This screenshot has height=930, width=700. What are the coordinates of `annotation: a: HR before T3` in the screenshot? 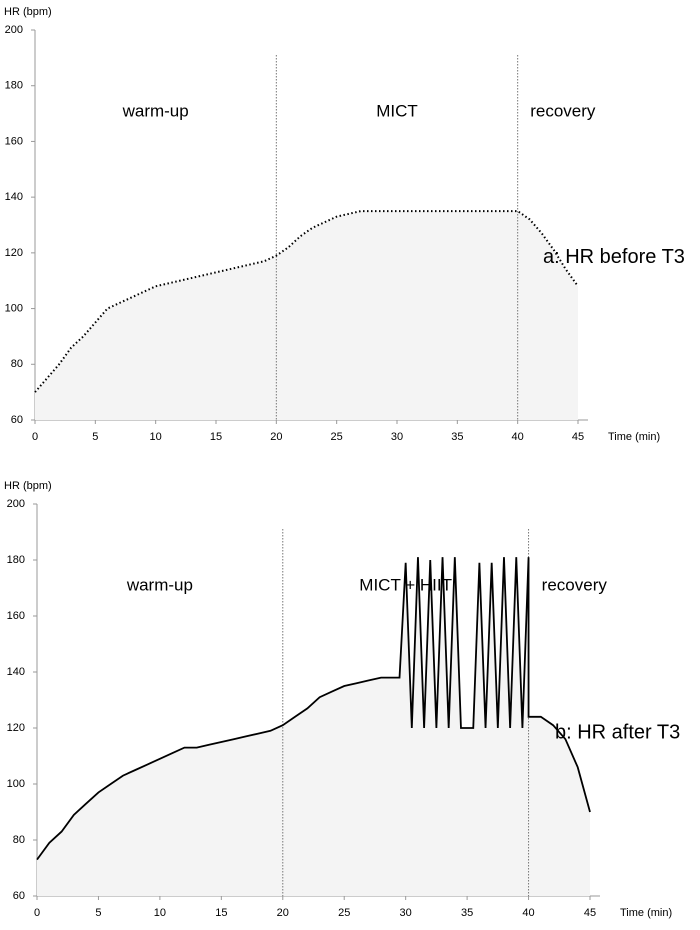 It's located at (614, 257).